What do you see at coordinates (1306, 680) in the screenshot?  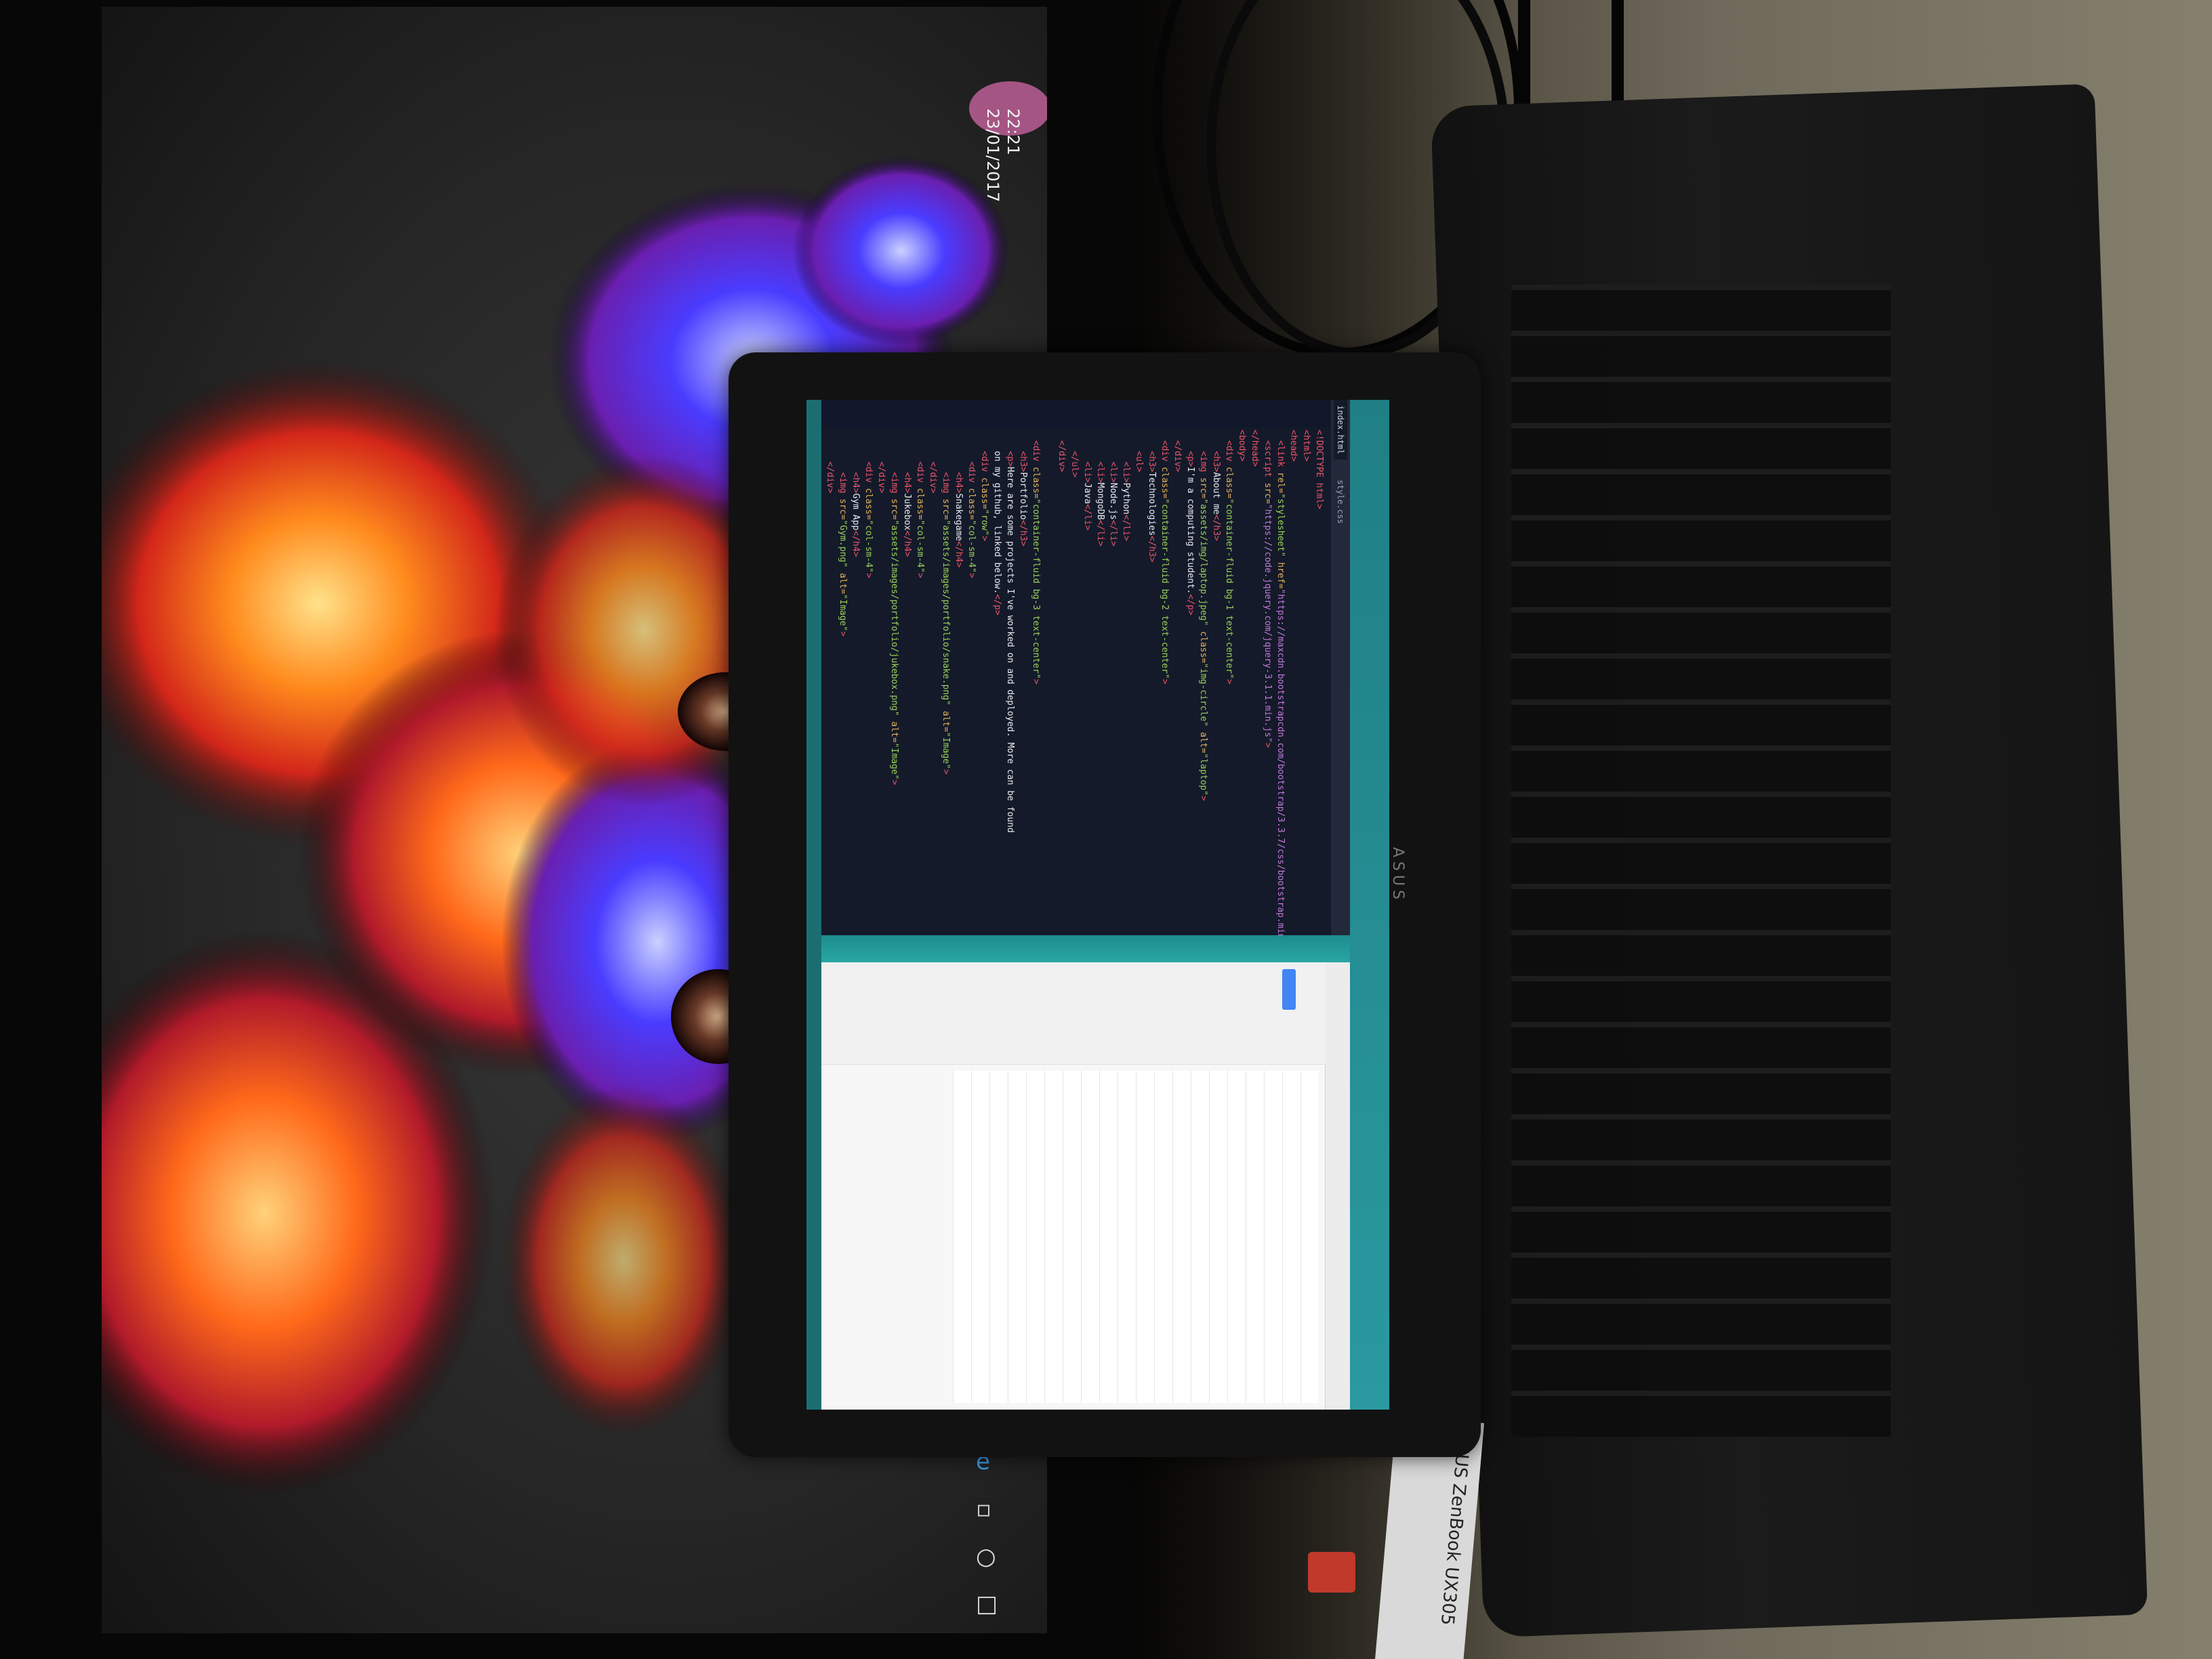 I see `code-line: <html>` at bounding box center [1306, 680].